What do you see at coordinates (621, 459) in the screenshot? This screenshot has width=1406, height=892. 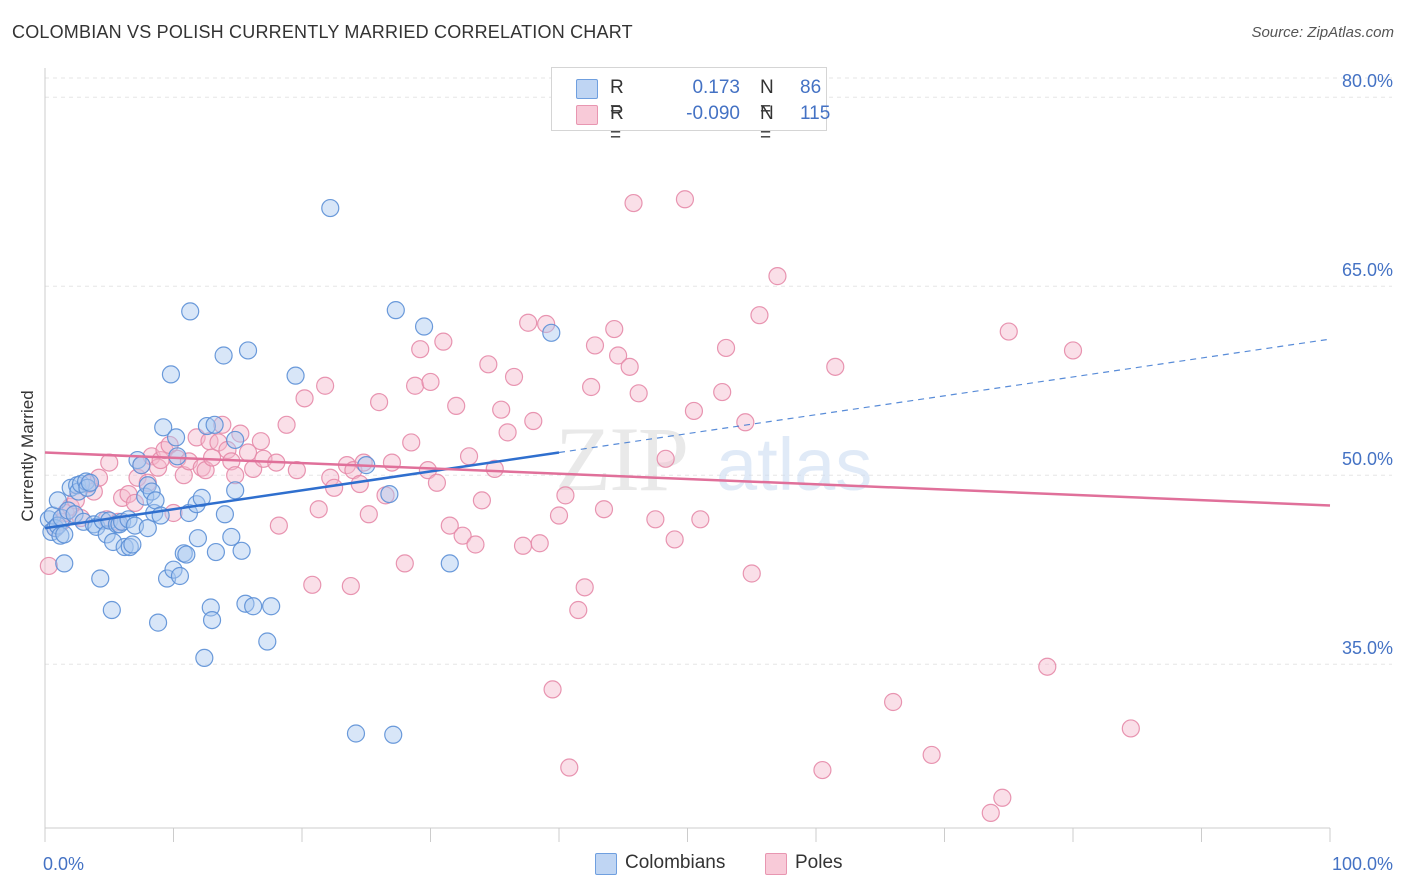 I see `watermark-zip: ZIP` at bounding box center [621, 459].